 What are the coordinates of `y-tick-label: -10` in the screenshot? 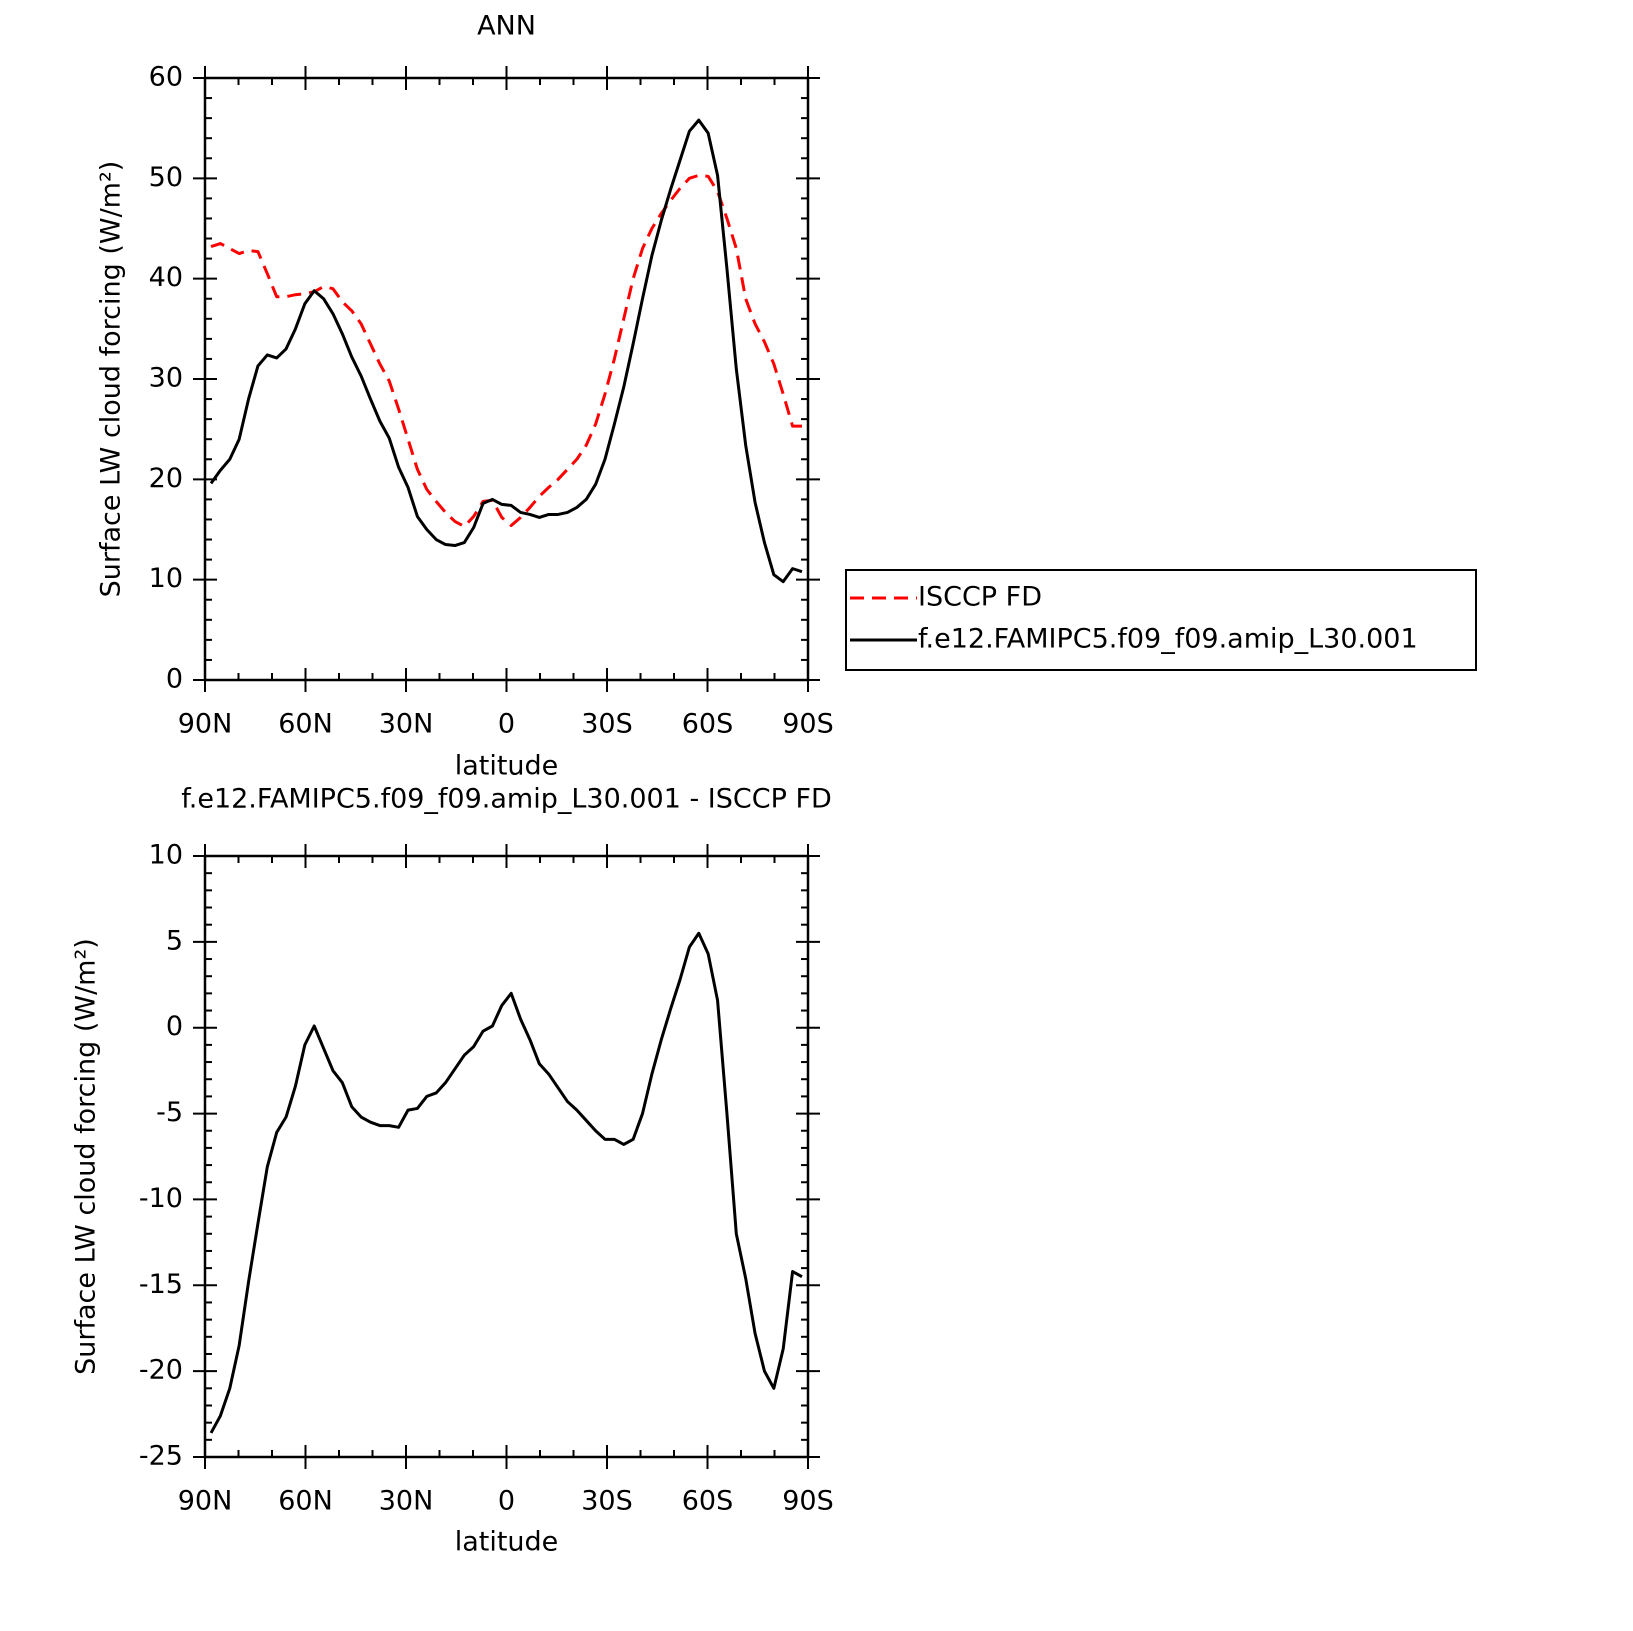 It's located at (161, 1198).